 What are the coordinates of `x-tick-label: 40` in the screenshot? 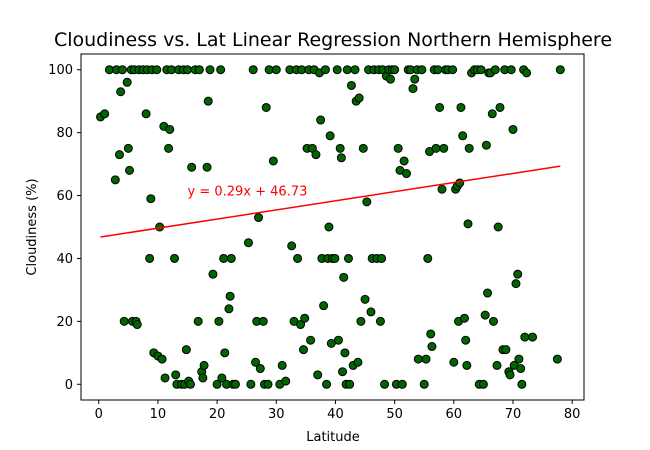 It's located at (335, 414).